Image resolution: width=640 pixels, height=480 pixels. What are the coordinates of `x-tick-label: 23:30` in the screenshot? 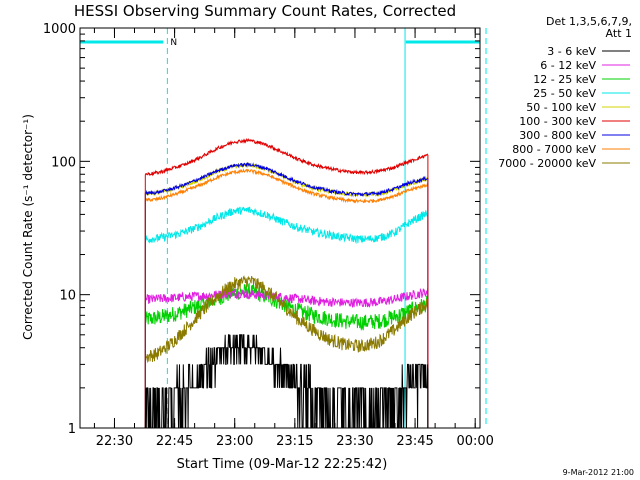 It's located at (354, 441).